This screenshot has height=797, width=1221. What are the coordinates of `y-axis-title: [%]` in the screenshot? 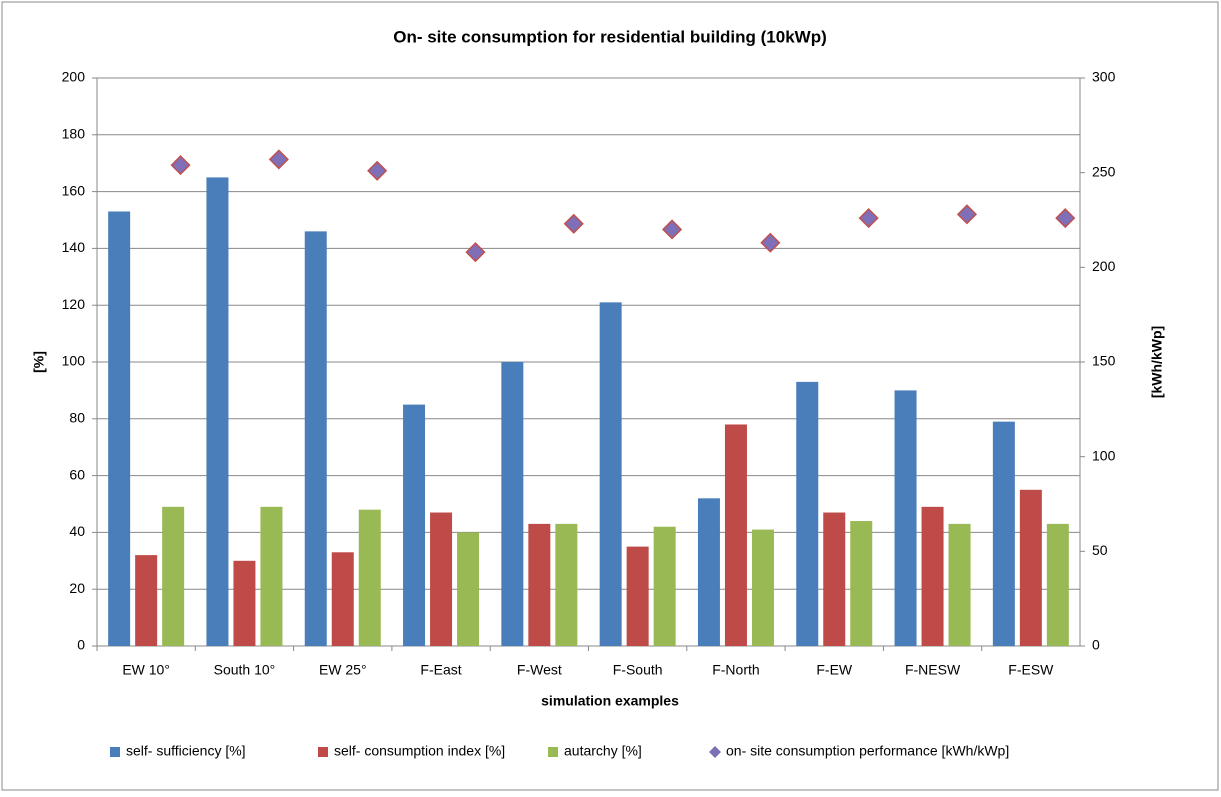 It's located at (39, 362).